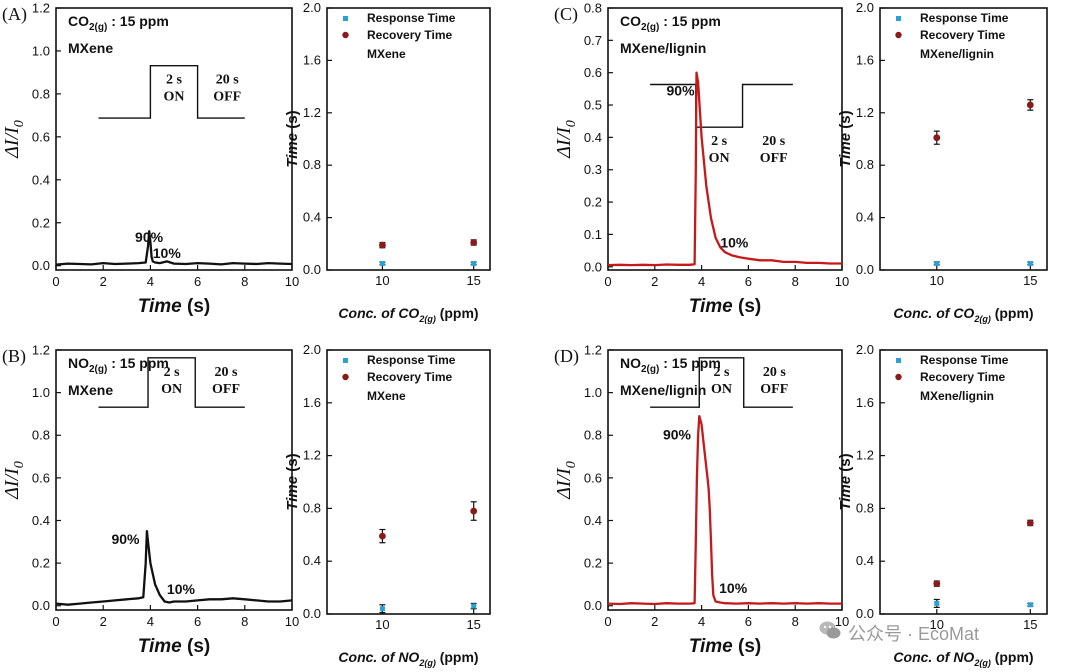  What do you see at coordinates (964, 18) in the screenshot?
I see `legend-label-response: Response Time` at bounding box center [964, 18].